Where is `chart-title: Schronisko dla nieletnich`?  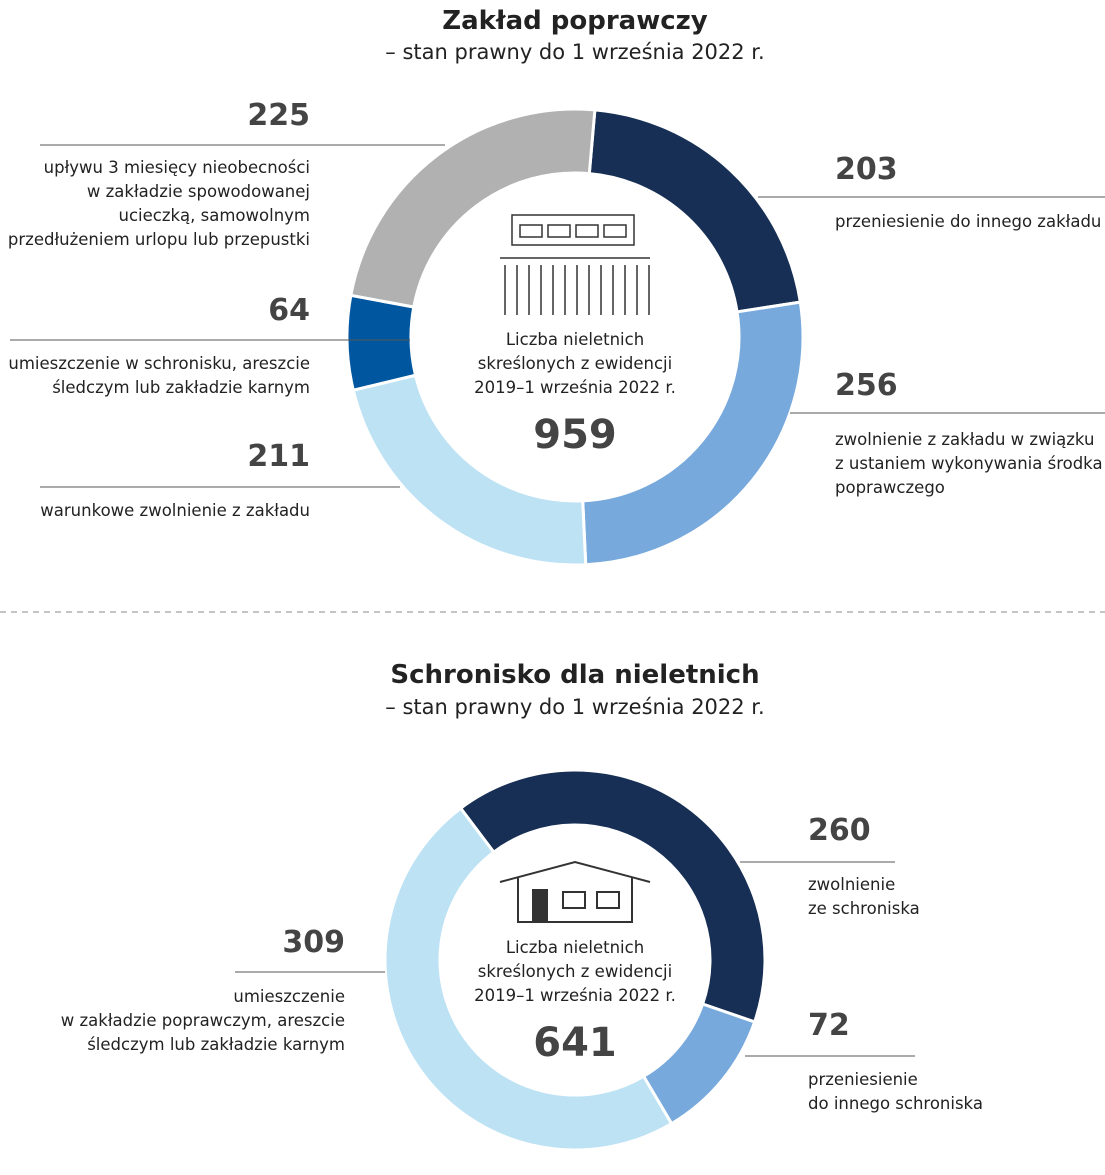
chart-title: Schronisko dla nieletnich is located at coordinates (575, 675).